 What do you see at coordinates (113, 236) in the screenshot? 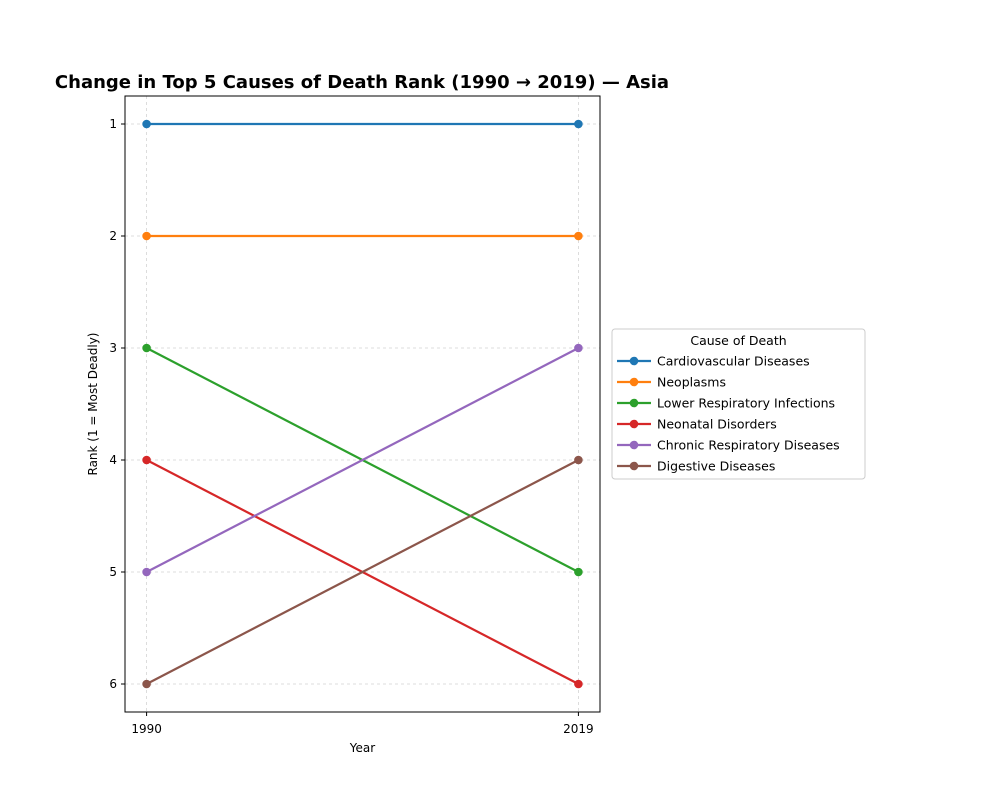
I see `y-tick-label: 2` at bounding box center [113, 236].